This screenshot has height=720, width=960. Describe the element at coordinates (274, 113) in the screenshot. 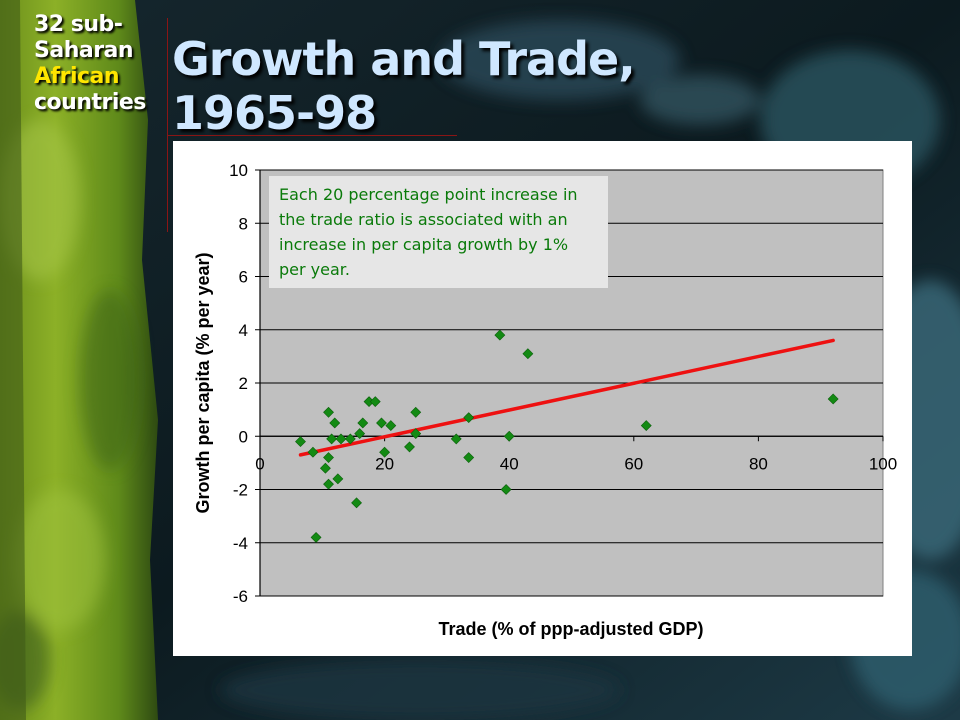

I see `slide-title-line-2: 1965-98` at that location.